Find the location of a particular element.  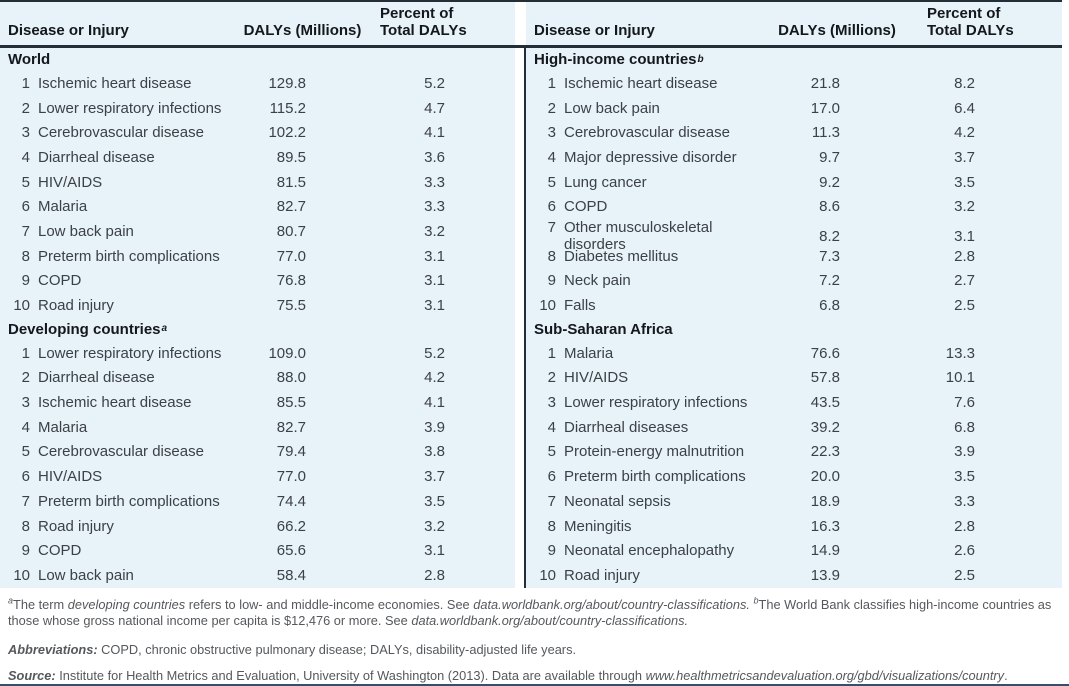

row-dalys-value: 82.7 is located at coordinates (291, 207).